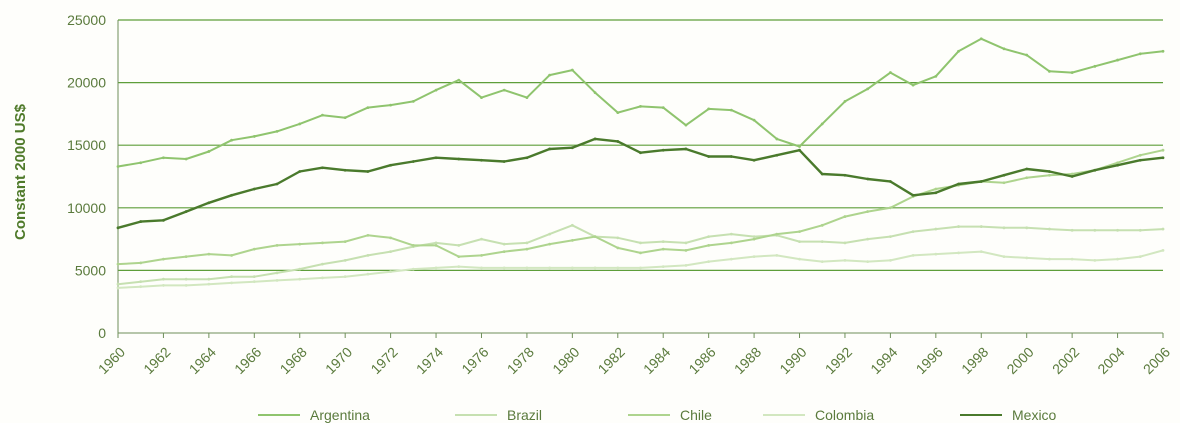 The height and width of the screenshot is (423, 1180). What do you see at coordinates (1008, 415) in the screenshot?
I see `legend-item-mexico: Mexico` at bounding box center [1008, 415].